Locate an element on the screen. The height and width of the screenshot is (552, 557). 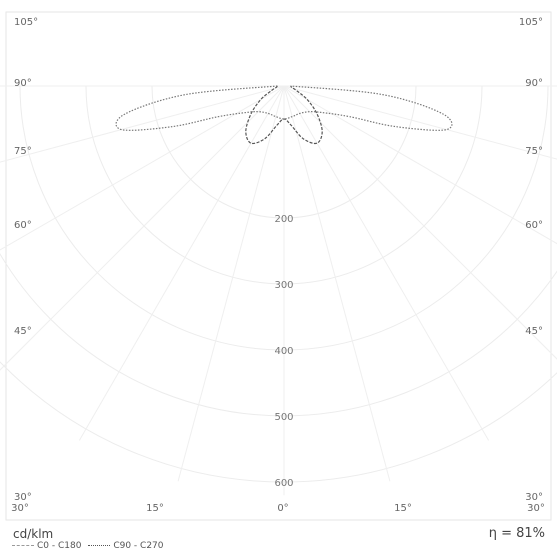
series-line-c0-c180 is located at coordinates (284, 115).